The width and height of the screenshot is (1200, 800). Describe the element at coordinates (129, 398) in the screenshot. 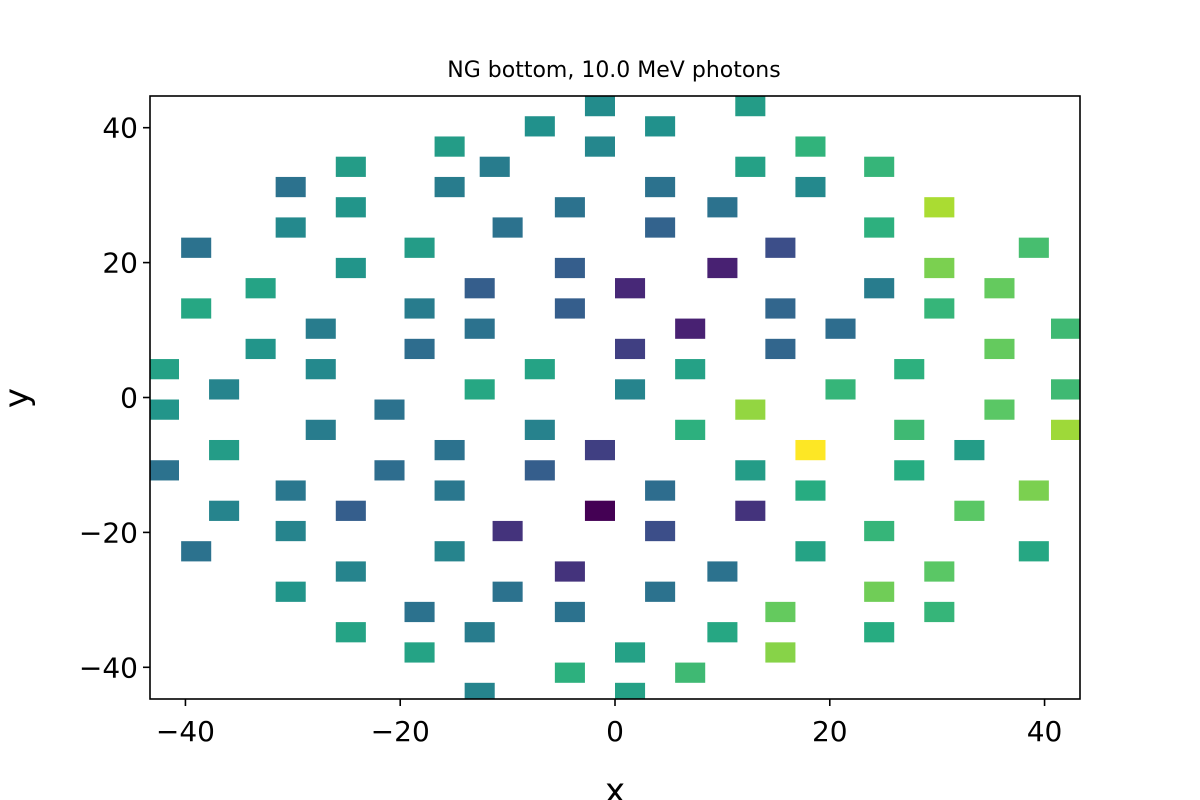

I see `y-tick-label: 0` at that location.